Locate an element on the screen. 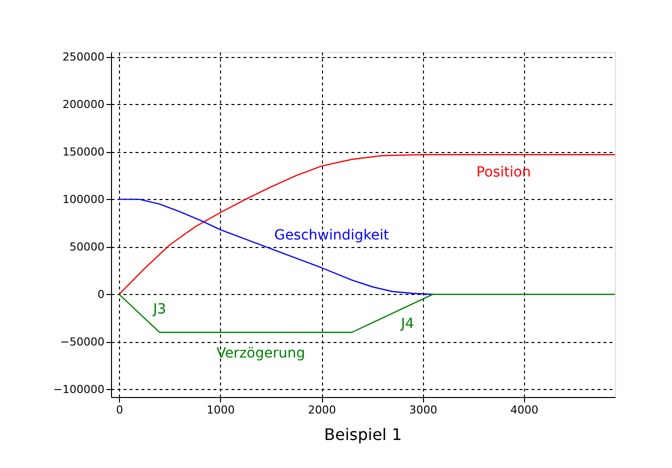 The height and width of the screenshot is (468, 672). y-tick-label: −50000 is located at coordinates (82, 341).